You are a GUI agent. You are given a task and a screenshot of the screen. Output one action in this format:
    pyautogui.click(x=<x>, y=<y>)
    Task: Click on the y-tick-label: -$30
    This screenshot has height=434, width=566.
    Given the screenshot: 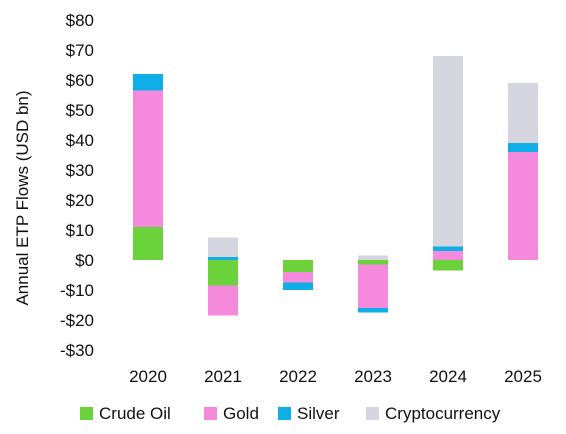 What is the action you would take?
    pyautogui.click(x=77, y=350)
    